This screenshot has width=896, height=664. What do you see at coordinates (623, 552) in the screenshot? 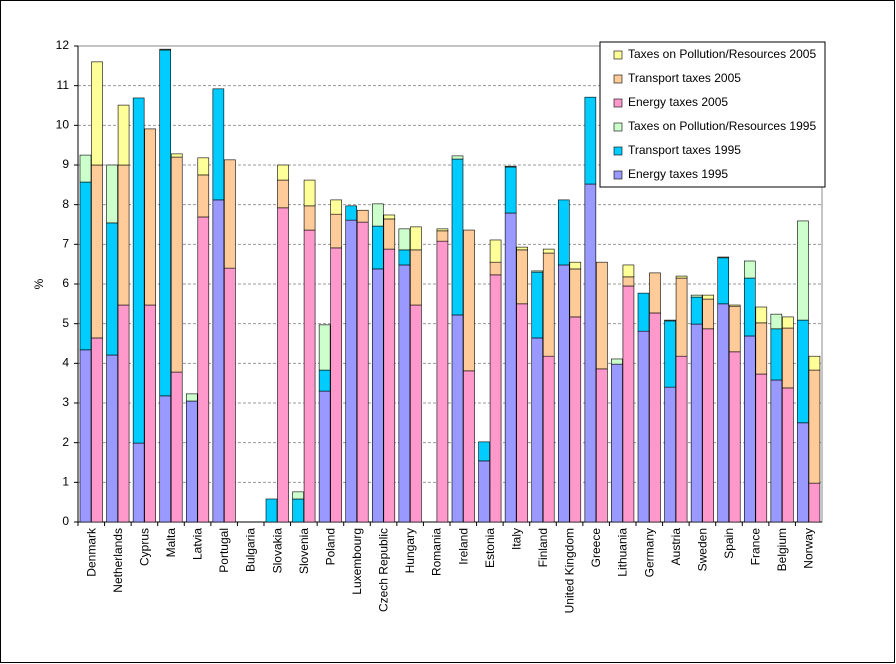
I see `x-tick-label: Lithuania` at bounding box center [623, 552].